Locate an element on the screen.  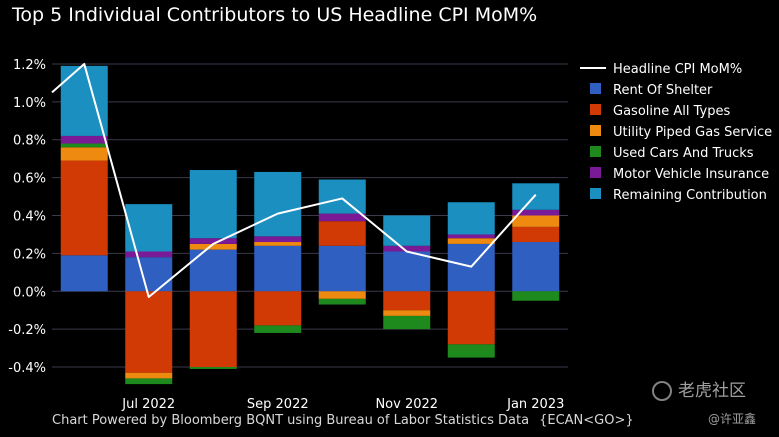
x-tick-label: Nov 2022 is located at coordinates (406, 404).